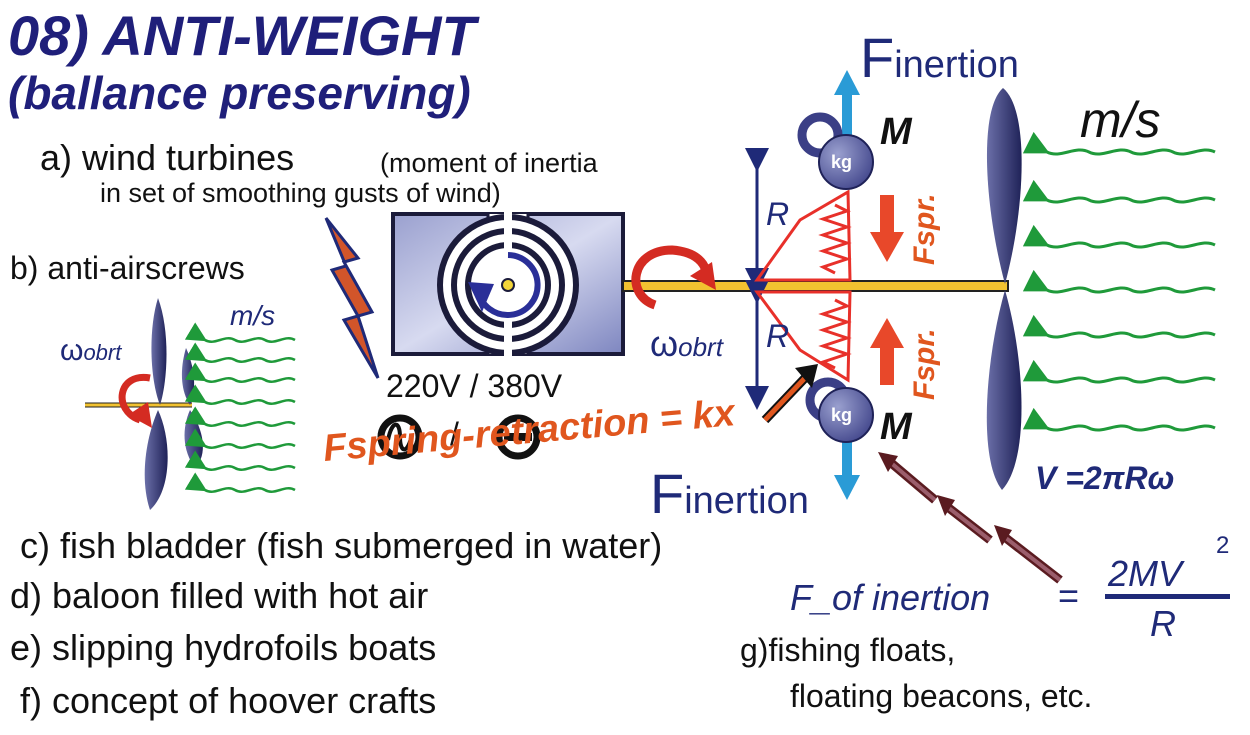  I want to click on kg-label-top: kg, so click(842, 162).